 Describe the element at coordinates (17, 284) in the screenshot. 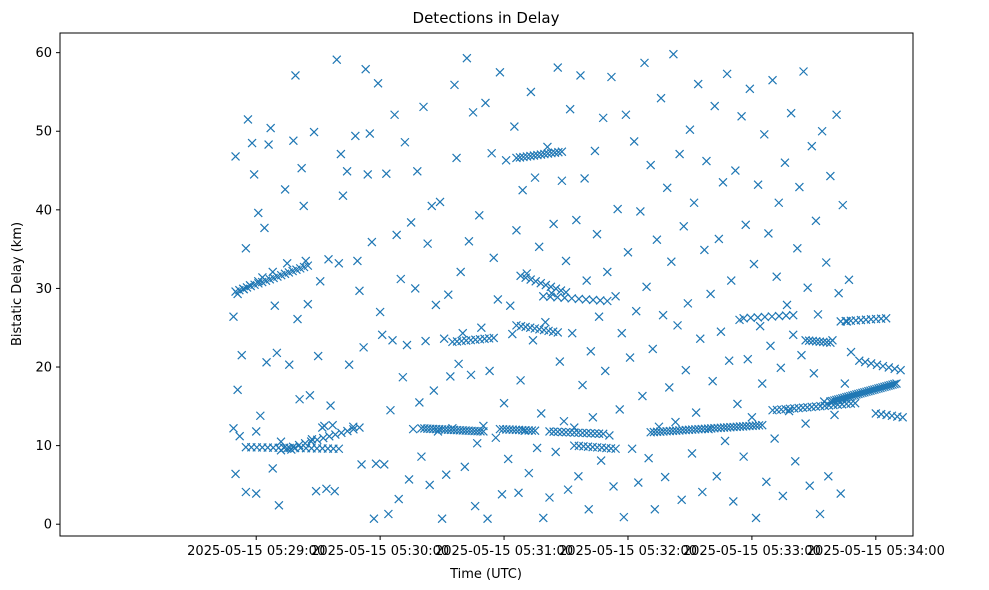

I see `y-axis-title: Bistatic Delay (km)` at that location.